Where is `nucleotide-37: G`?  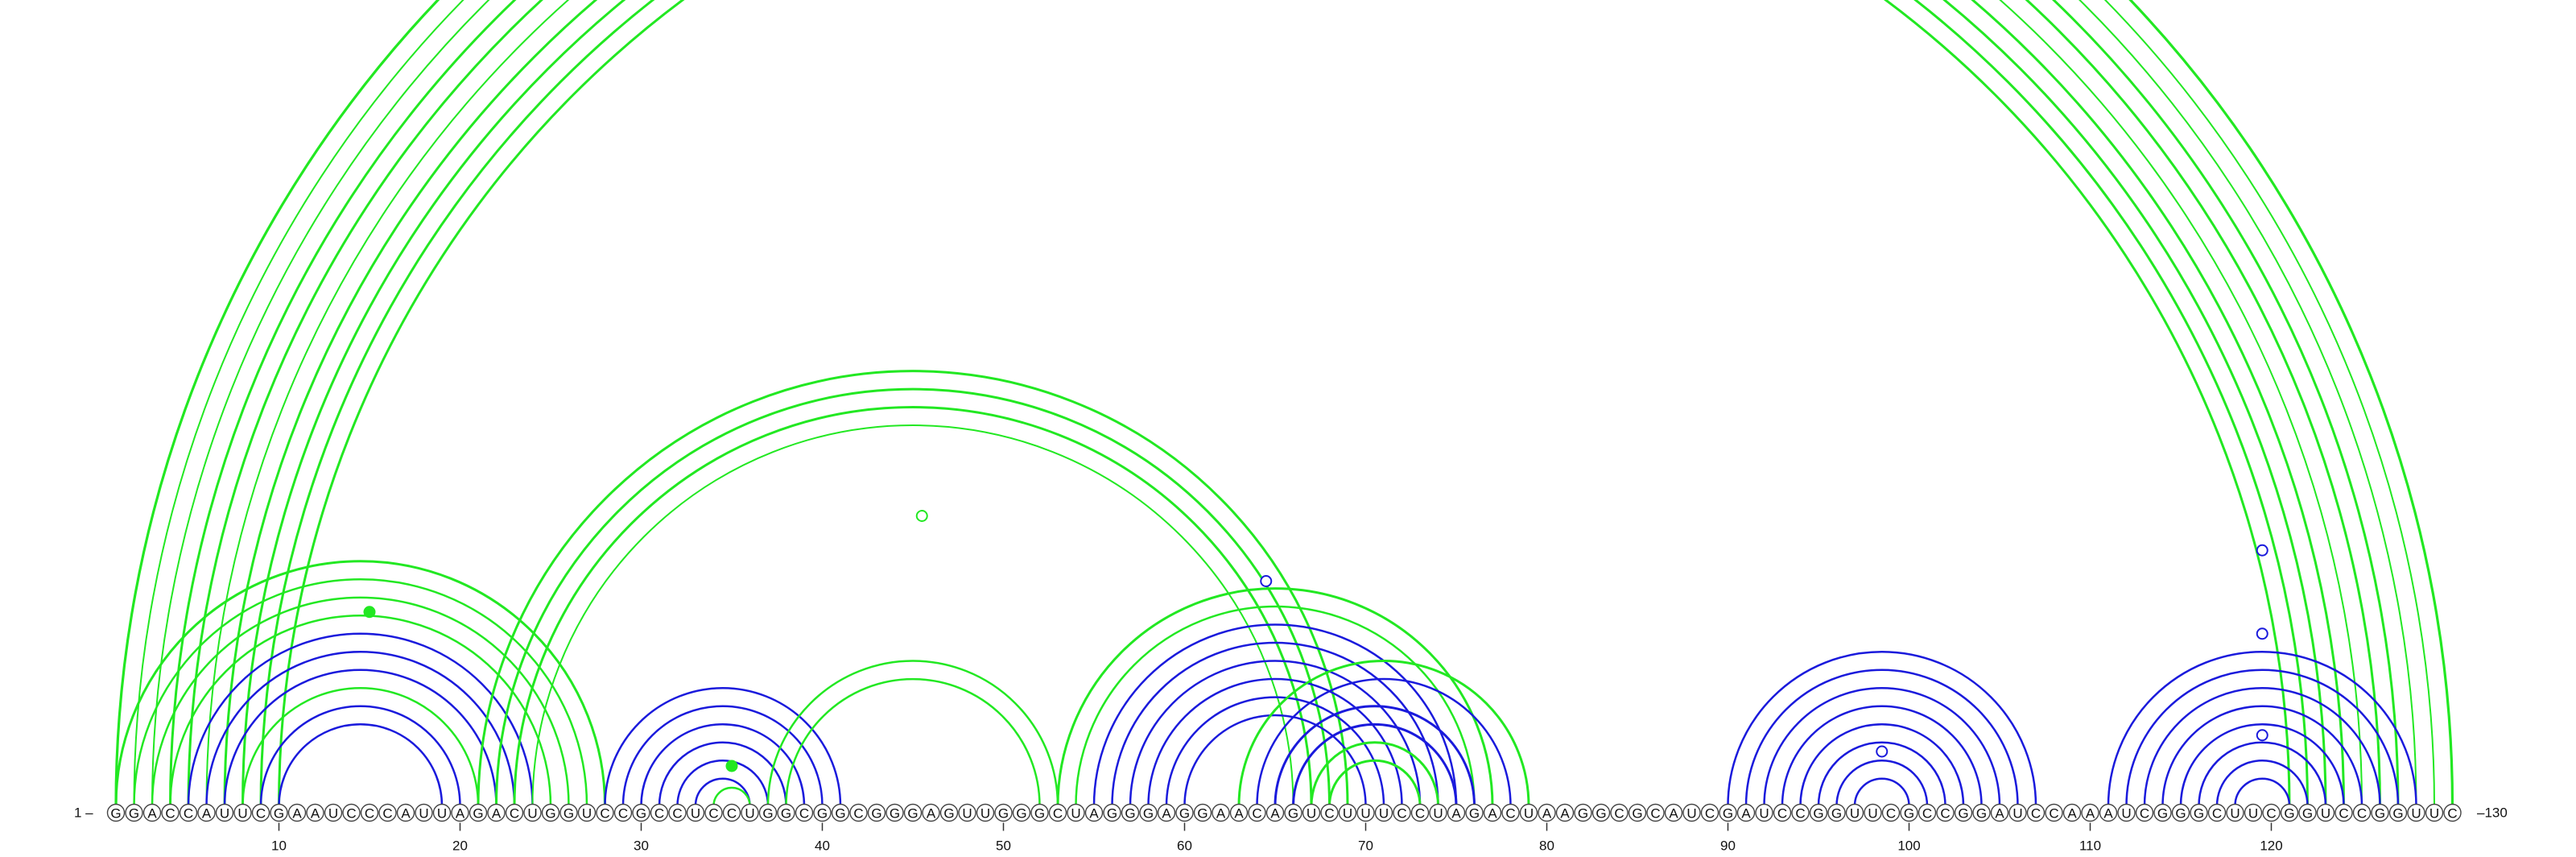
nucleotide-37: G is located at coordinates (768, 812).